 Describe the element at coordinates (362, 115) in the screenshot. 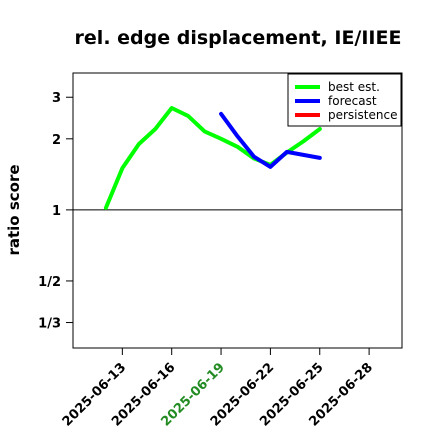

I see `legend-label: persistence` at that location.